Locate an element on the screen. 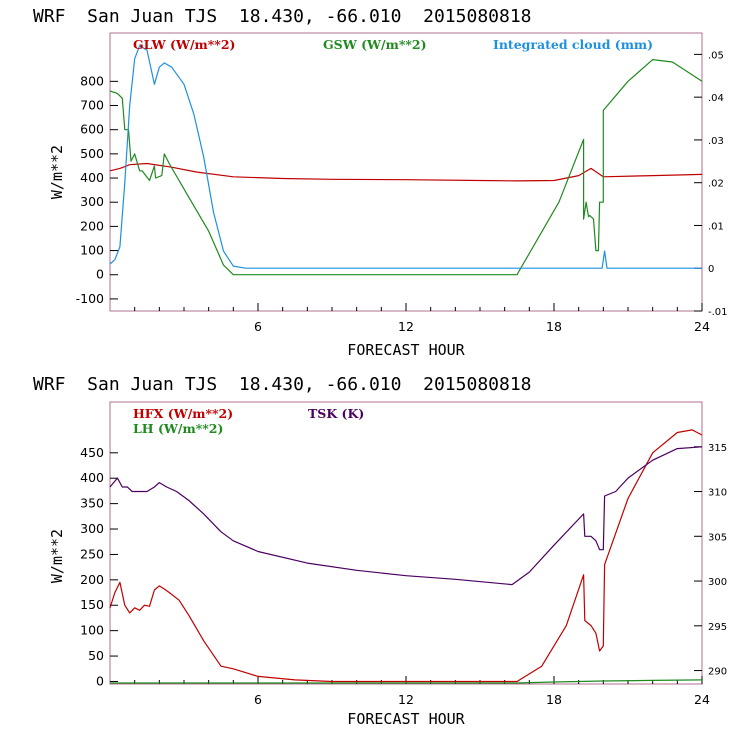 The image size is (740, 740). top-ylabel: W/m**2 is located at coordinates (57, 172).